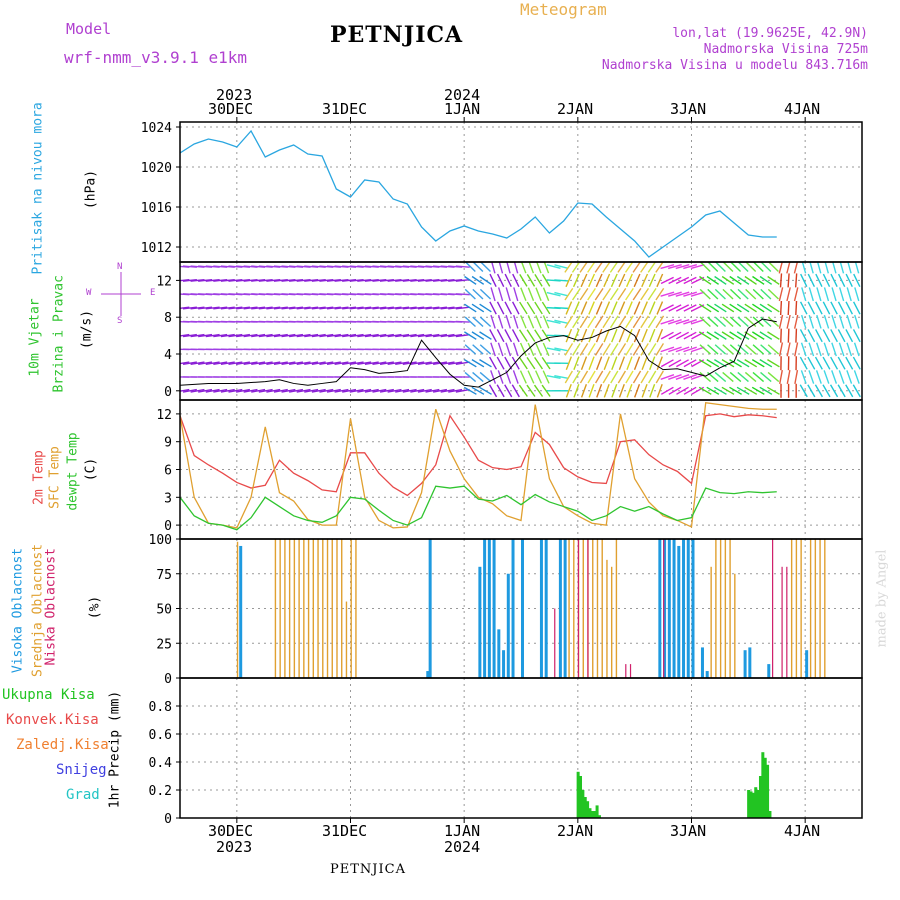 This screenshot has width=900, height=900. I want to click on precip-ylabel: 1hr Precip (mm), so click(115, 749).